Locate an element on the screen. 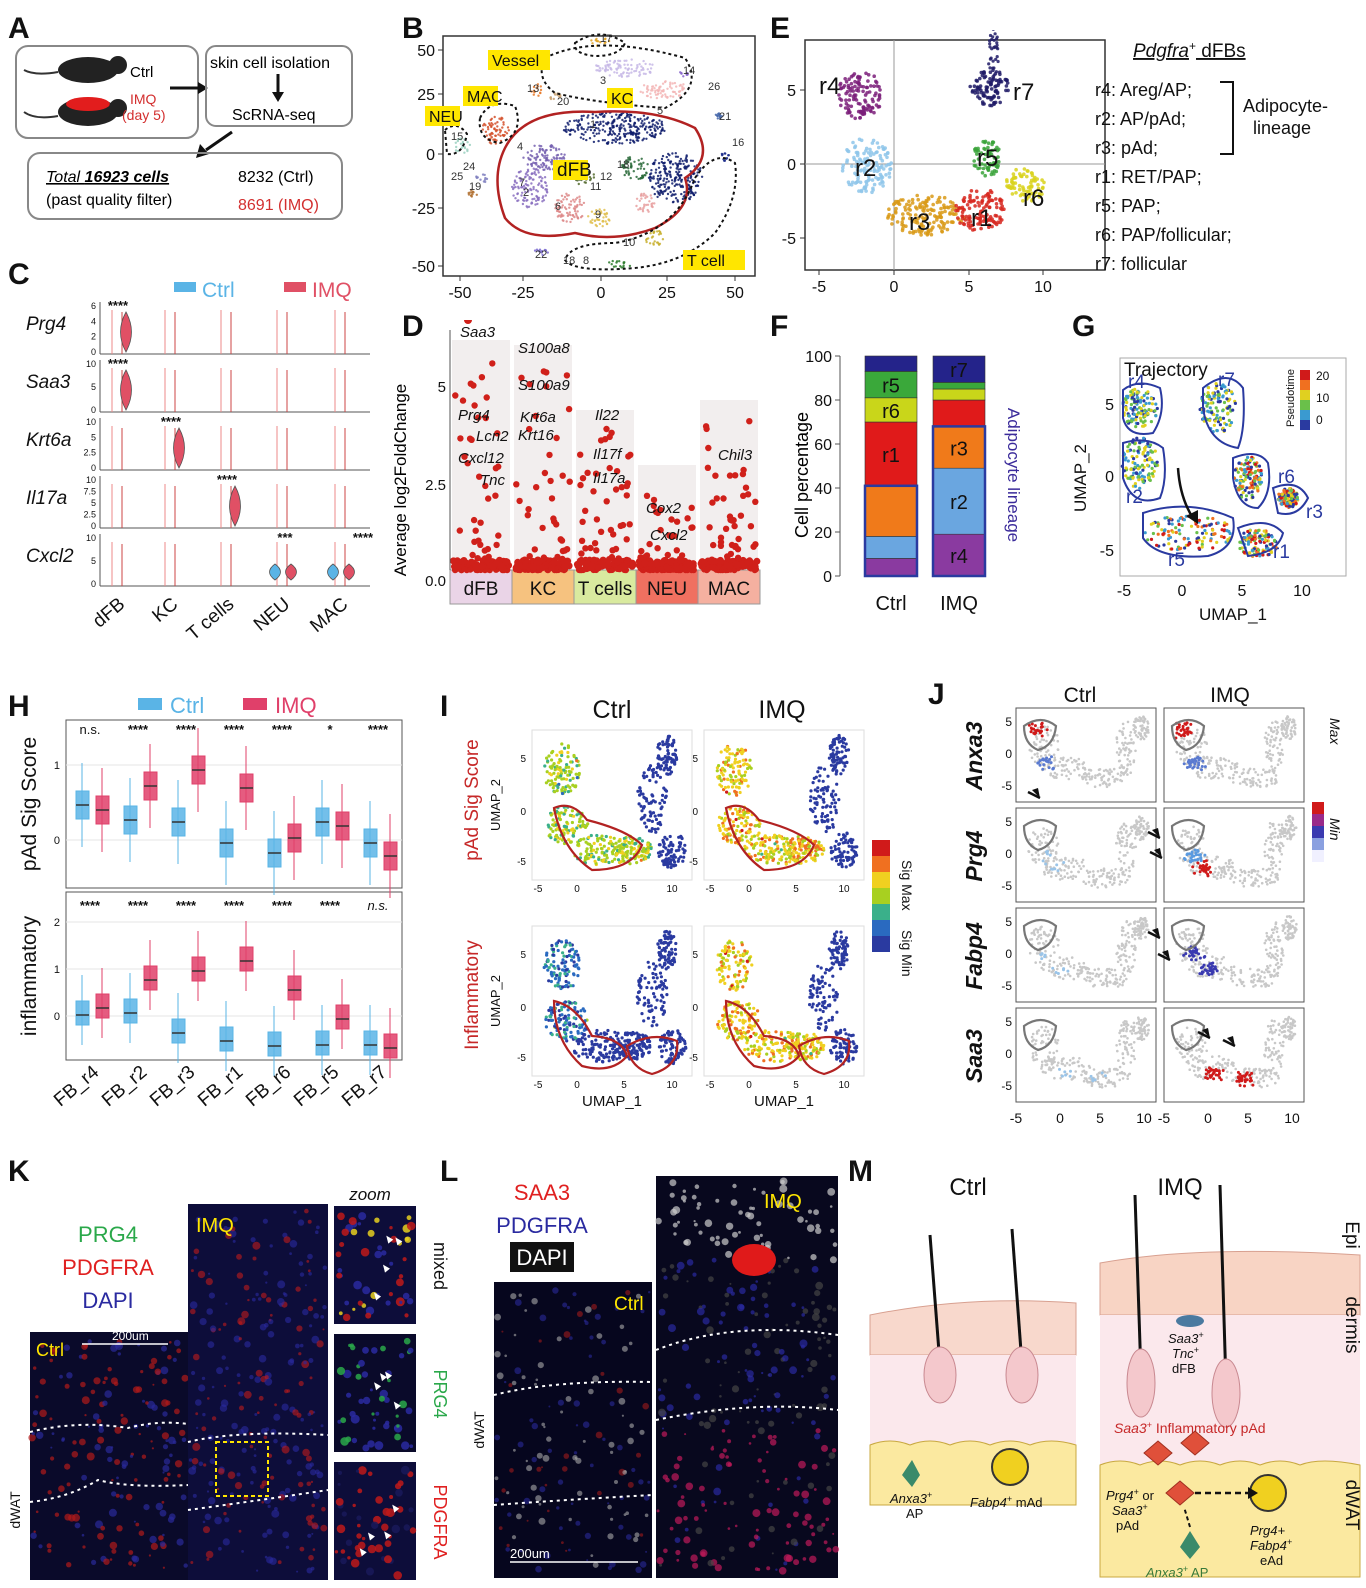 Image resolution: width=1366 pixels, height=1588 pixels. box-ctrl is located at coordinates (274, 1044).